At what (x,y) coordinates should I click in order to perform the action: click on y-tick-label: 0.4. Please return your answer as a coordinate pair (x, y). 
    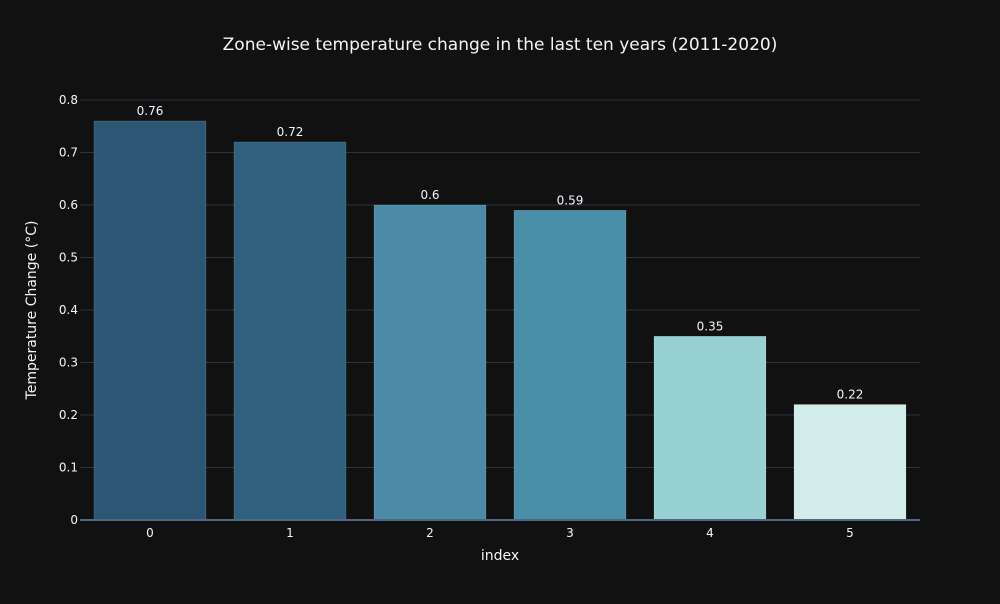
    Looking at the image, I should click on (68, 310).